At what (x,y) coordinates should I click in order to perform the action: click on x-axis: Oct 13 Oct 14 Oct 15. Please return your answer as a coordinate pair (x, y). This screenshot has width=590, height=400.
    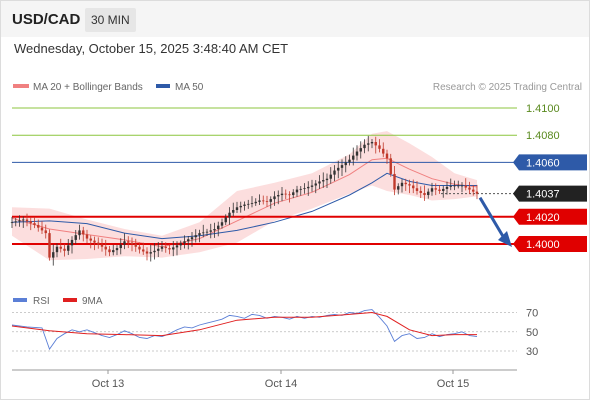
    Looking at the image, I should click on (280, 380).